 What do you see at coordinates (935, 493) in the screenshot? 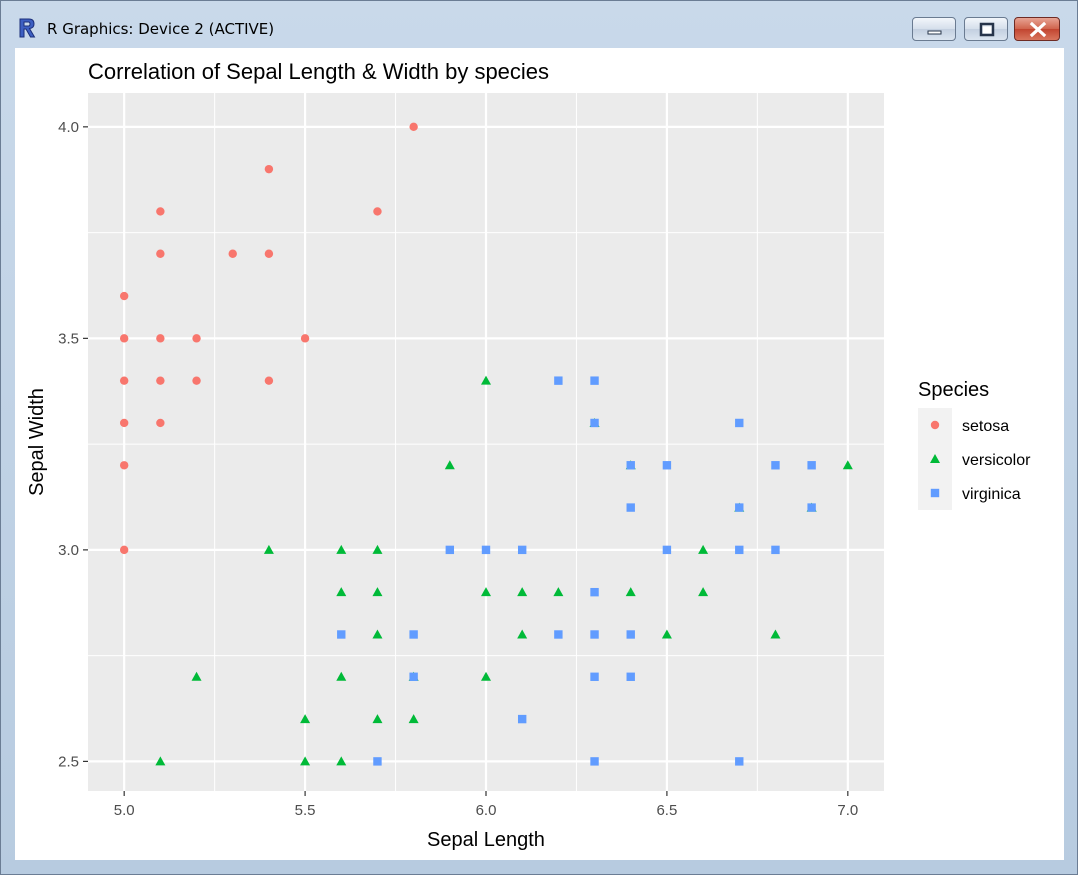
I see `legend-marker-virginica` at bounding box center [935, 493].